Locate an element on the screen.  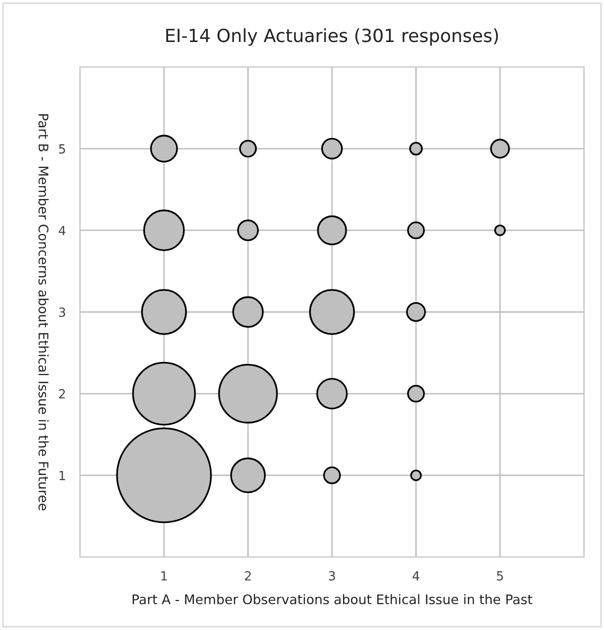
y-tick-label: 3 is located at coordinates (62, 312).